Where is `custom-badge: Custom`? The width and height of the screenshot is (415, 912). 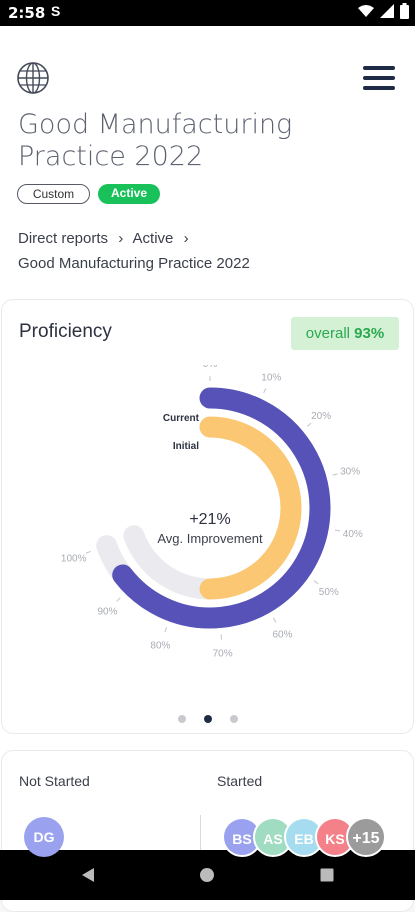
custom-badge: Custom is located at coordinates (53, 194).